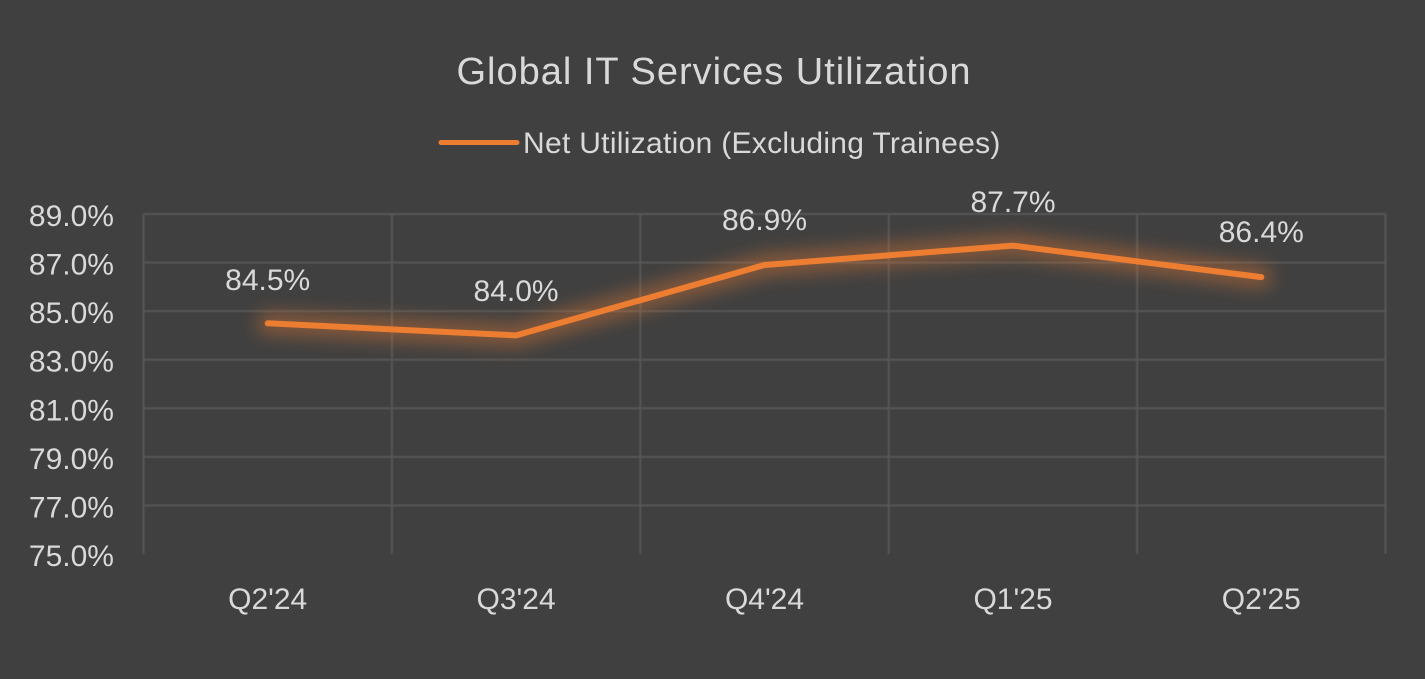 Image resolution: width=1425 pixels, height=679 pixels. Describe the element at coordinates (267, 599) in the screenshot. I see `svg-text: Q2'24` at that location.